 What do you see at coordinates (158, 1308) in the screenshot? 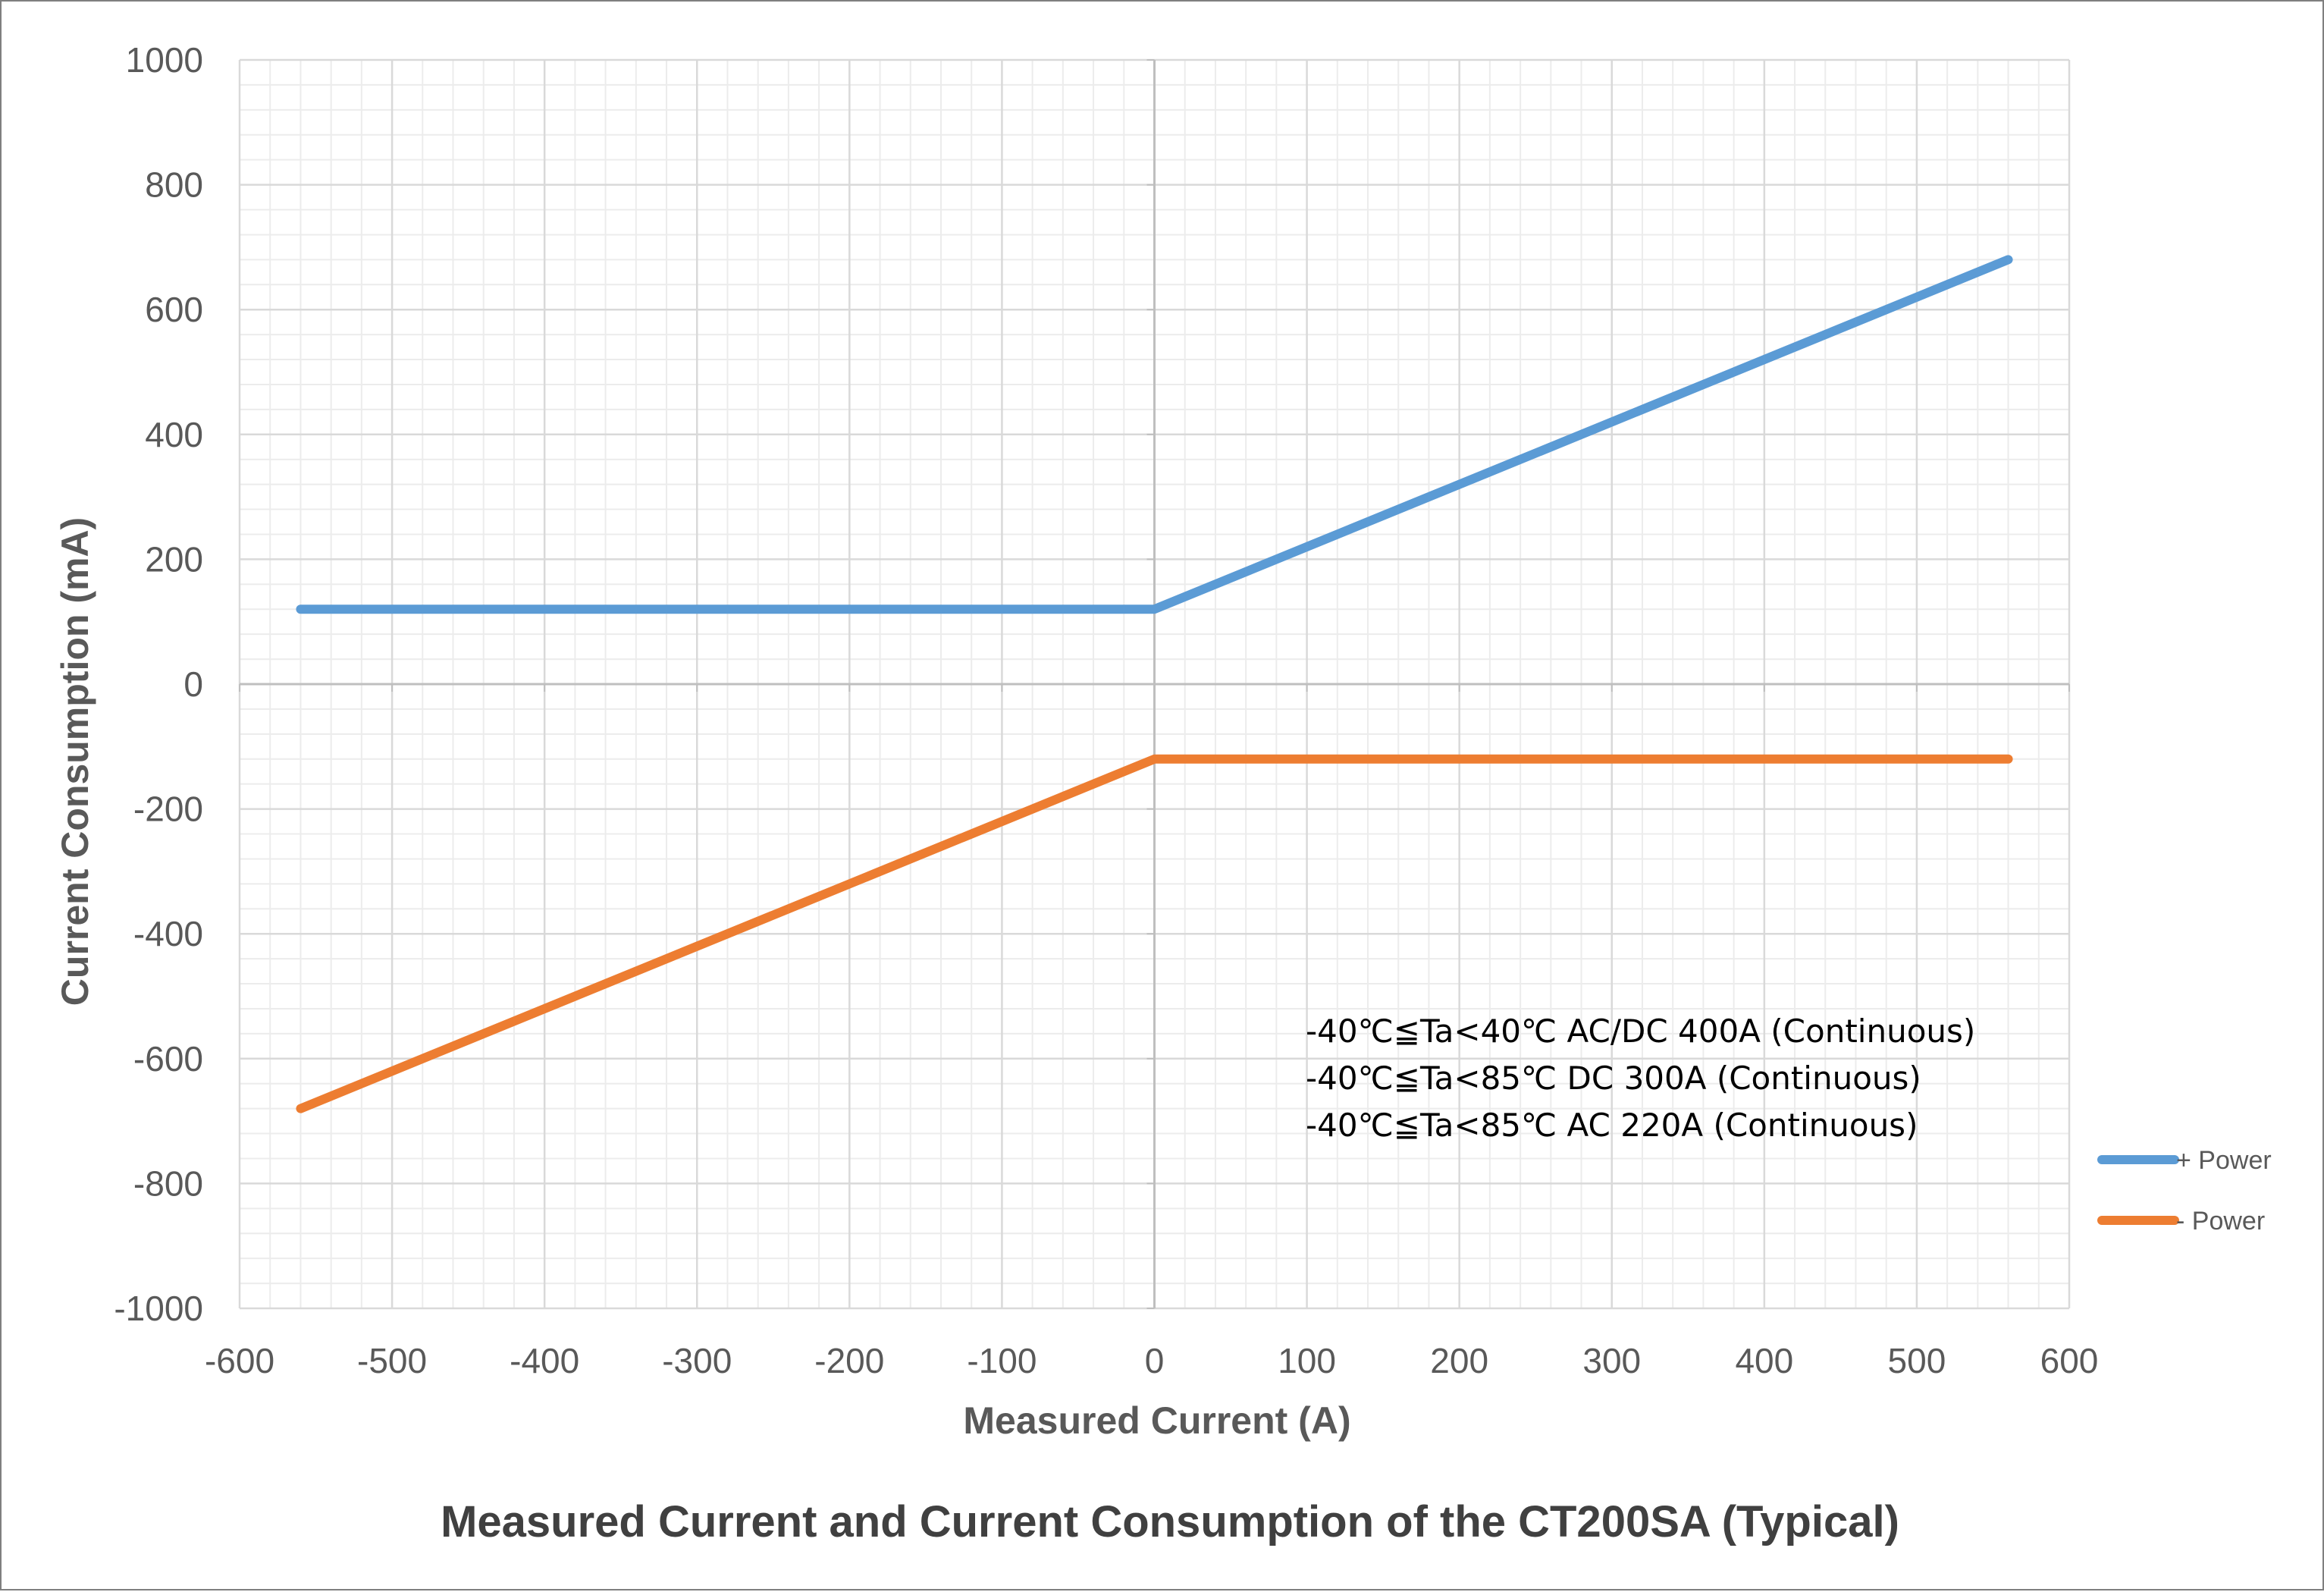
I see `y-tick-label: -1000` at bounding box center [158, 1308].